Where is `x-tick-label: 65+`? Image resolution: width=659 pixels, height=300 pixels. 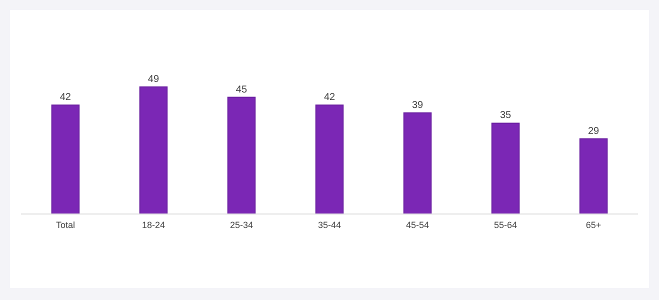 x-tick-label: 65+ is located at coordinates (594, 225).